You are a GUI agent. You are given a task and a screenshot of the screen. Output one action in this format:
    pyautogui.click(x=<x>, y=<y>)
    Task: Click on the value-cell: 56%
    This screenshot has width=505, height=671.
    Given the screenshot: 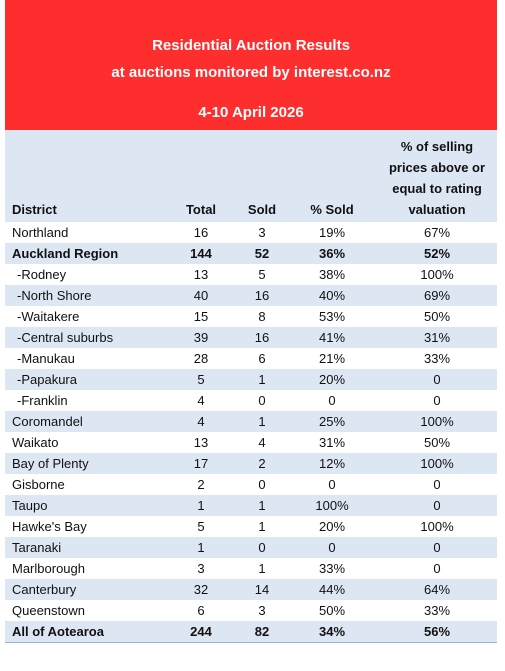 What is the action you would take?
    pyautogui.click(x=437, y=632)
    